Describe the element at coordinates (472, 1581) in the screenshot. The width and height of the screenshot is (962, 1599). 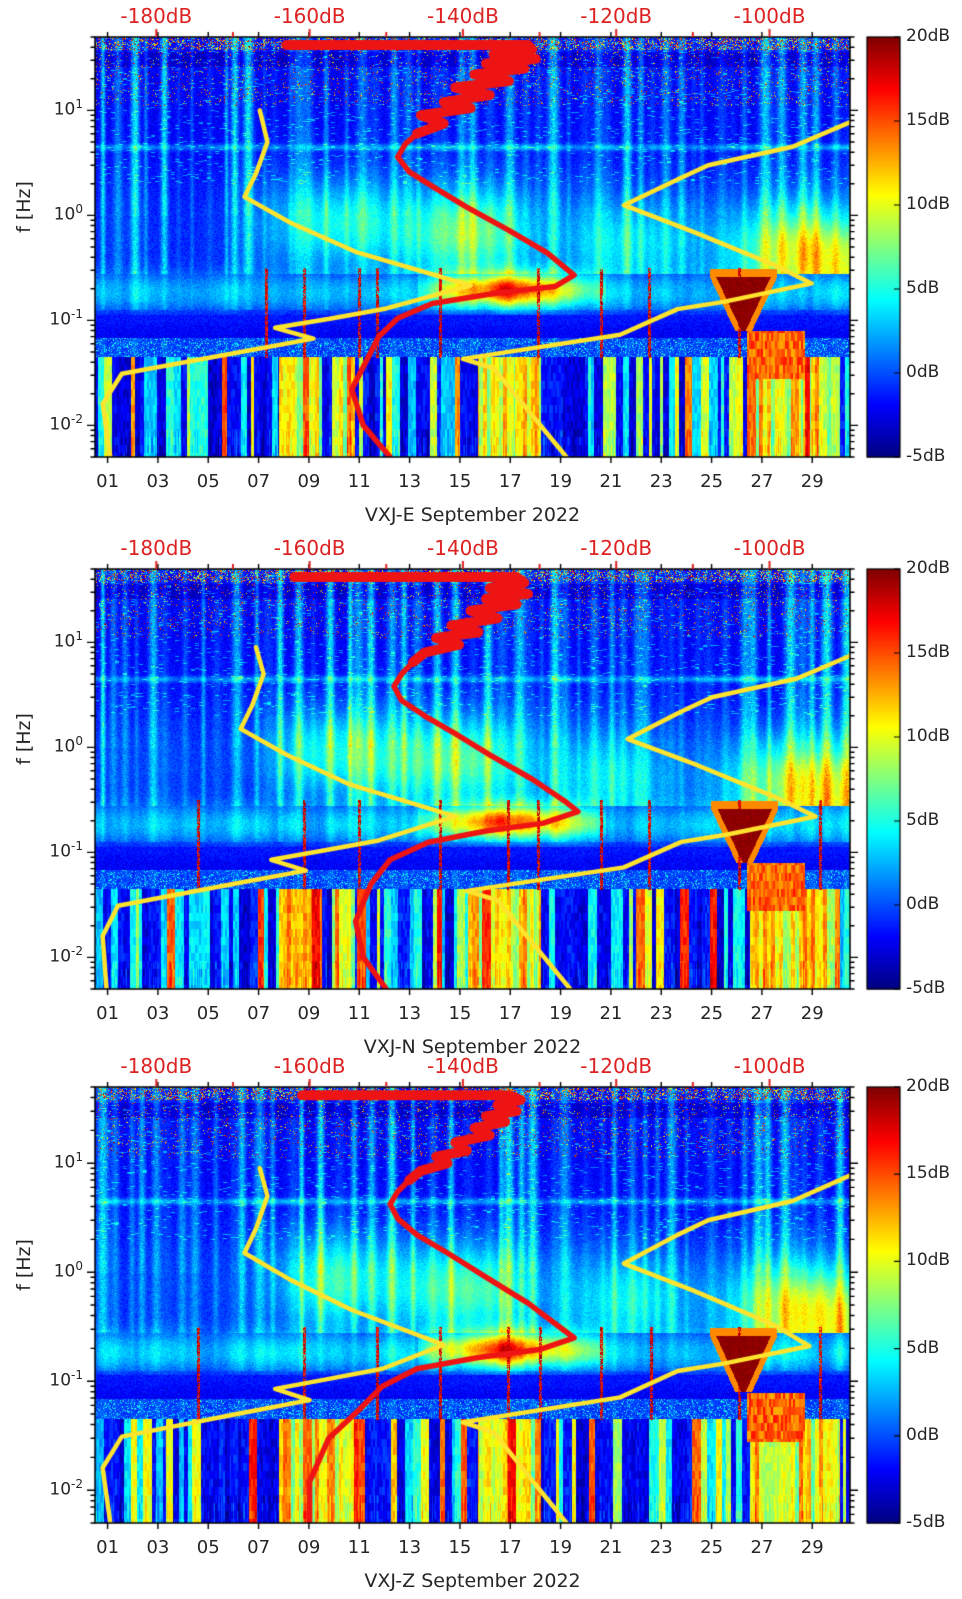
I see `x-axis-title: VXJ-Z September 2022` at that location.